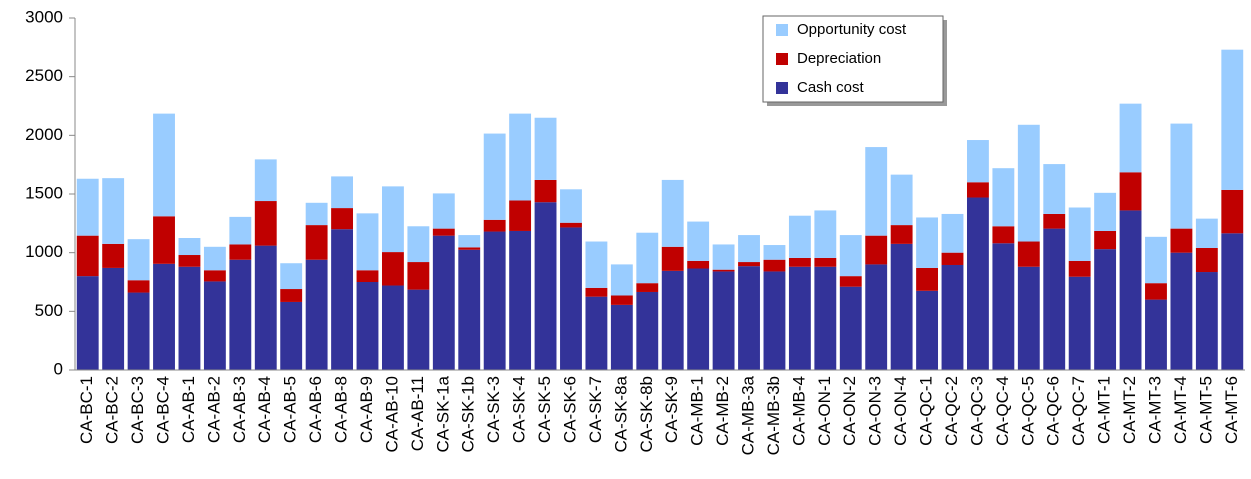  Describe the element at coordinates (1154, 410) in the screenshot. I see `x-tick-label: CA-MT-3` at that location.